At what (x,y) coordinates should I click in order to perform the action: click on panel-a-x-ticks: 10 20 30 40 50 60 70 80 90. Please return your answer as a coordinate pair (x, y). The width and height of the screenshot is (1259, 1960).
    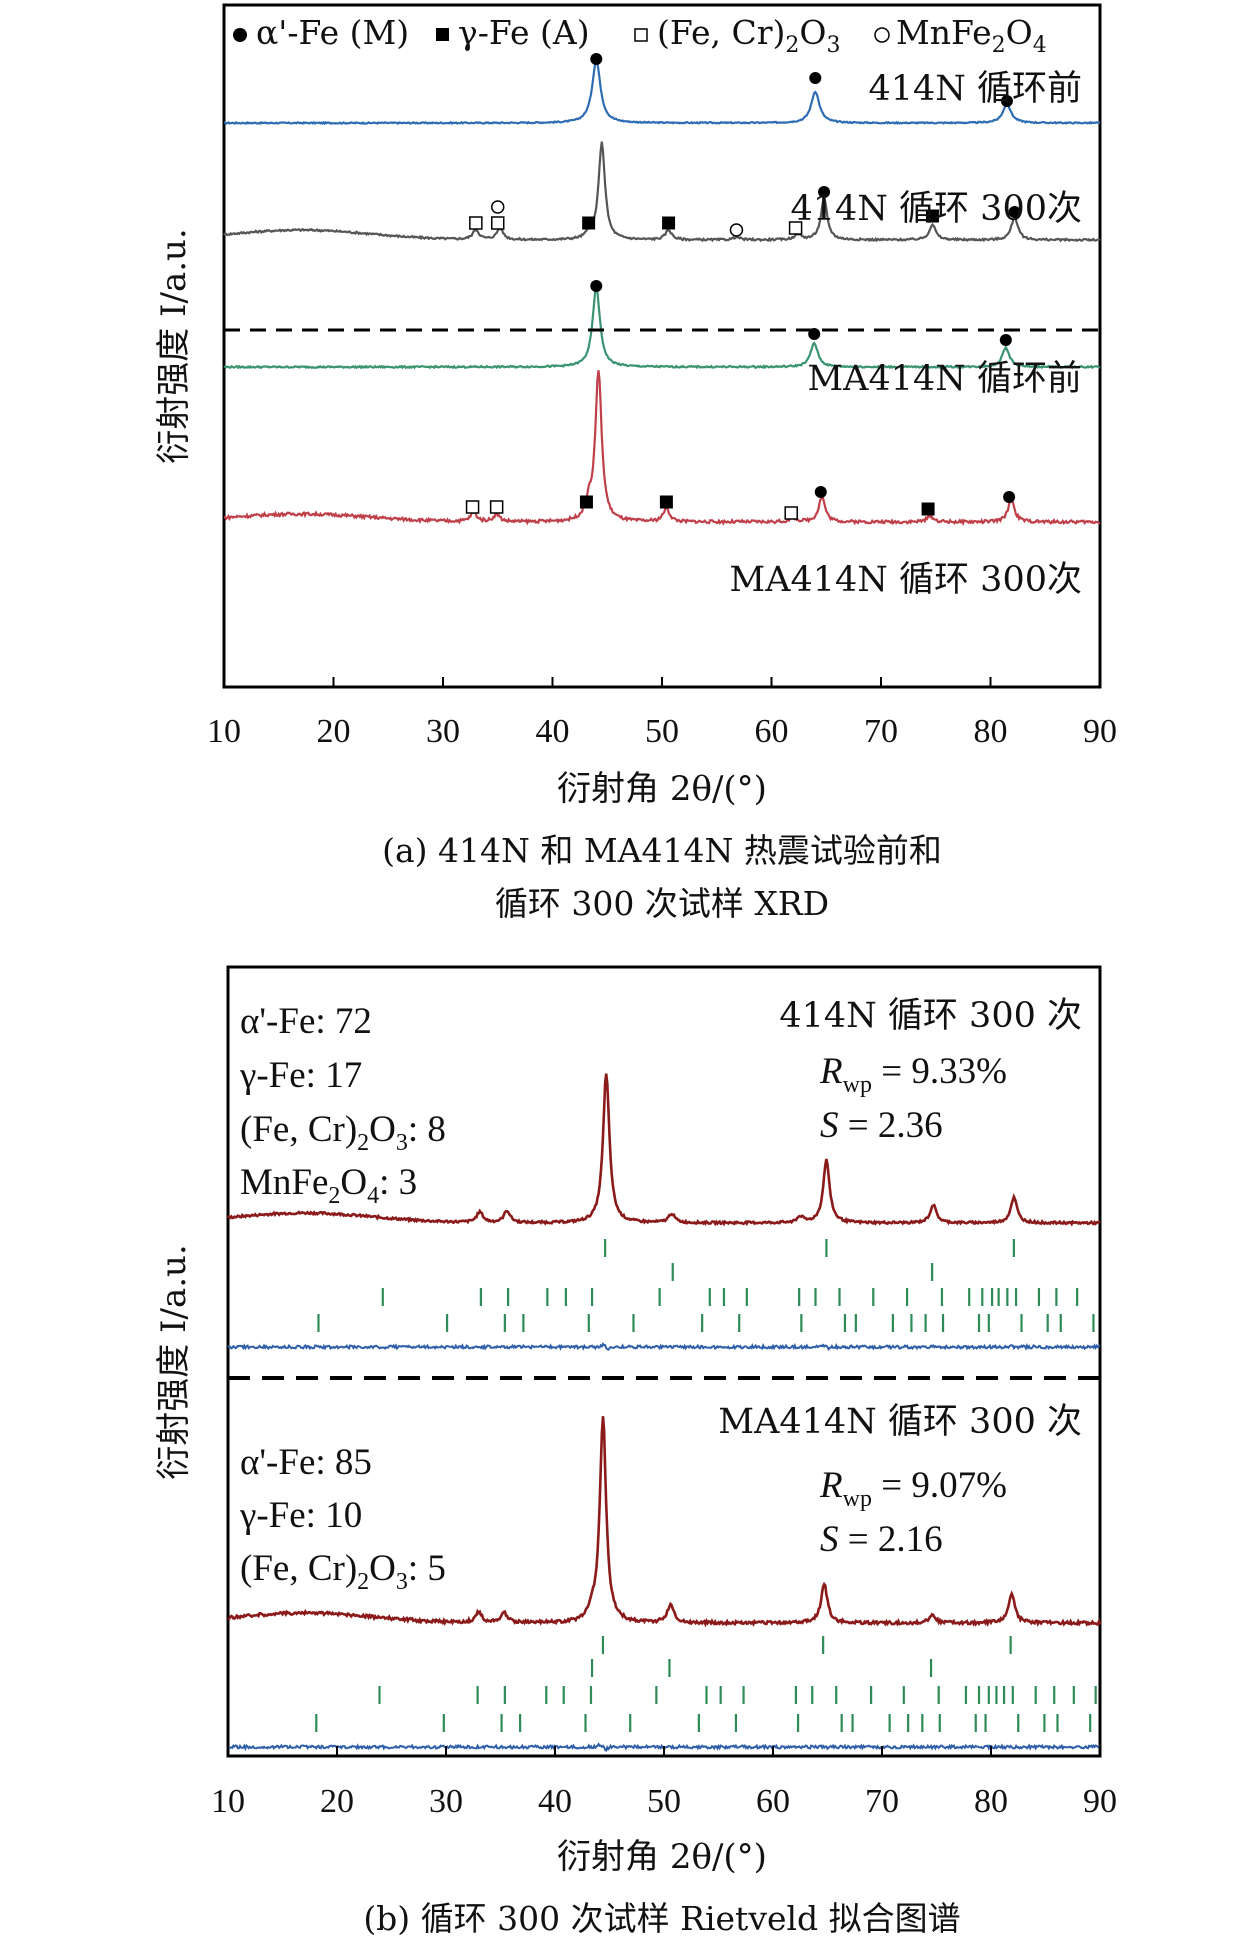
    Looking at the image, I should click on (662, 713).